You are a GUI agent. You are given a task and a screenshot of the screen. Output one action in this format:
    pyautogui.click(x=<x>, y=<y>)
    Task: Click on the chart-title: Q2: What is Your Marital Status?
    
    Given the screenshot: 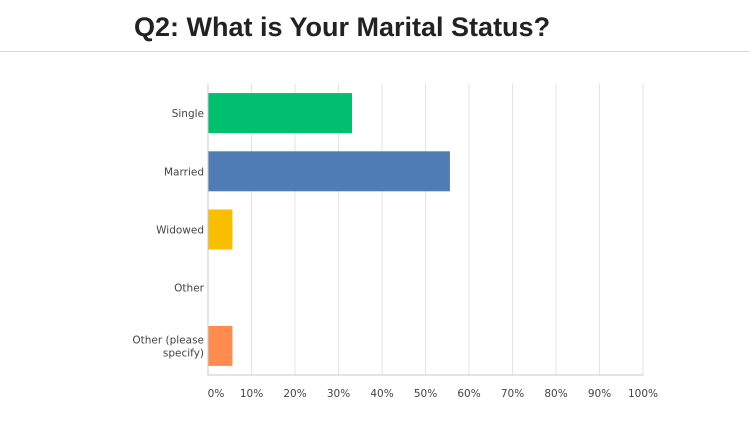 What is the action you would take?
    pyautogui.click(x=342, y=27)
    